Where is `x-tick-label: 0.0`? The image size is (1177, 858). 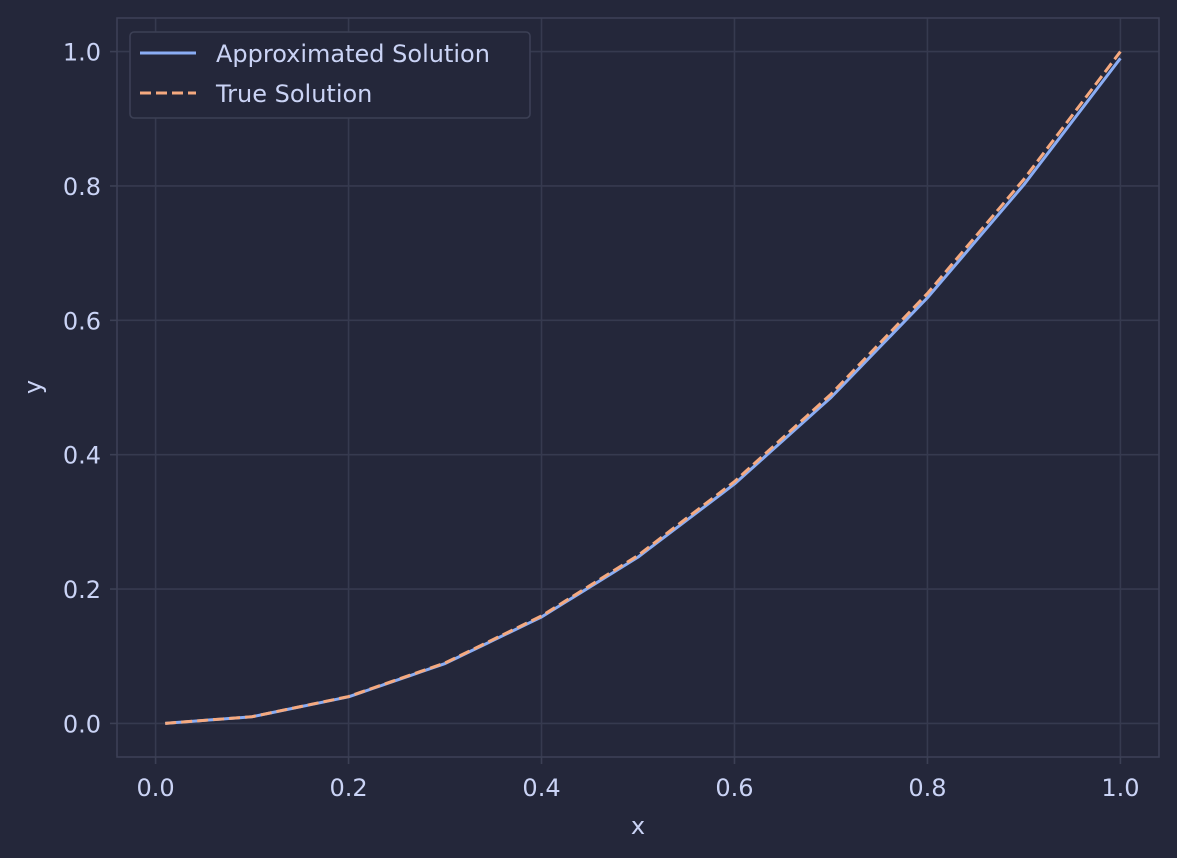 x-tick-label: 0.0 is located at coordinates (156, 788).